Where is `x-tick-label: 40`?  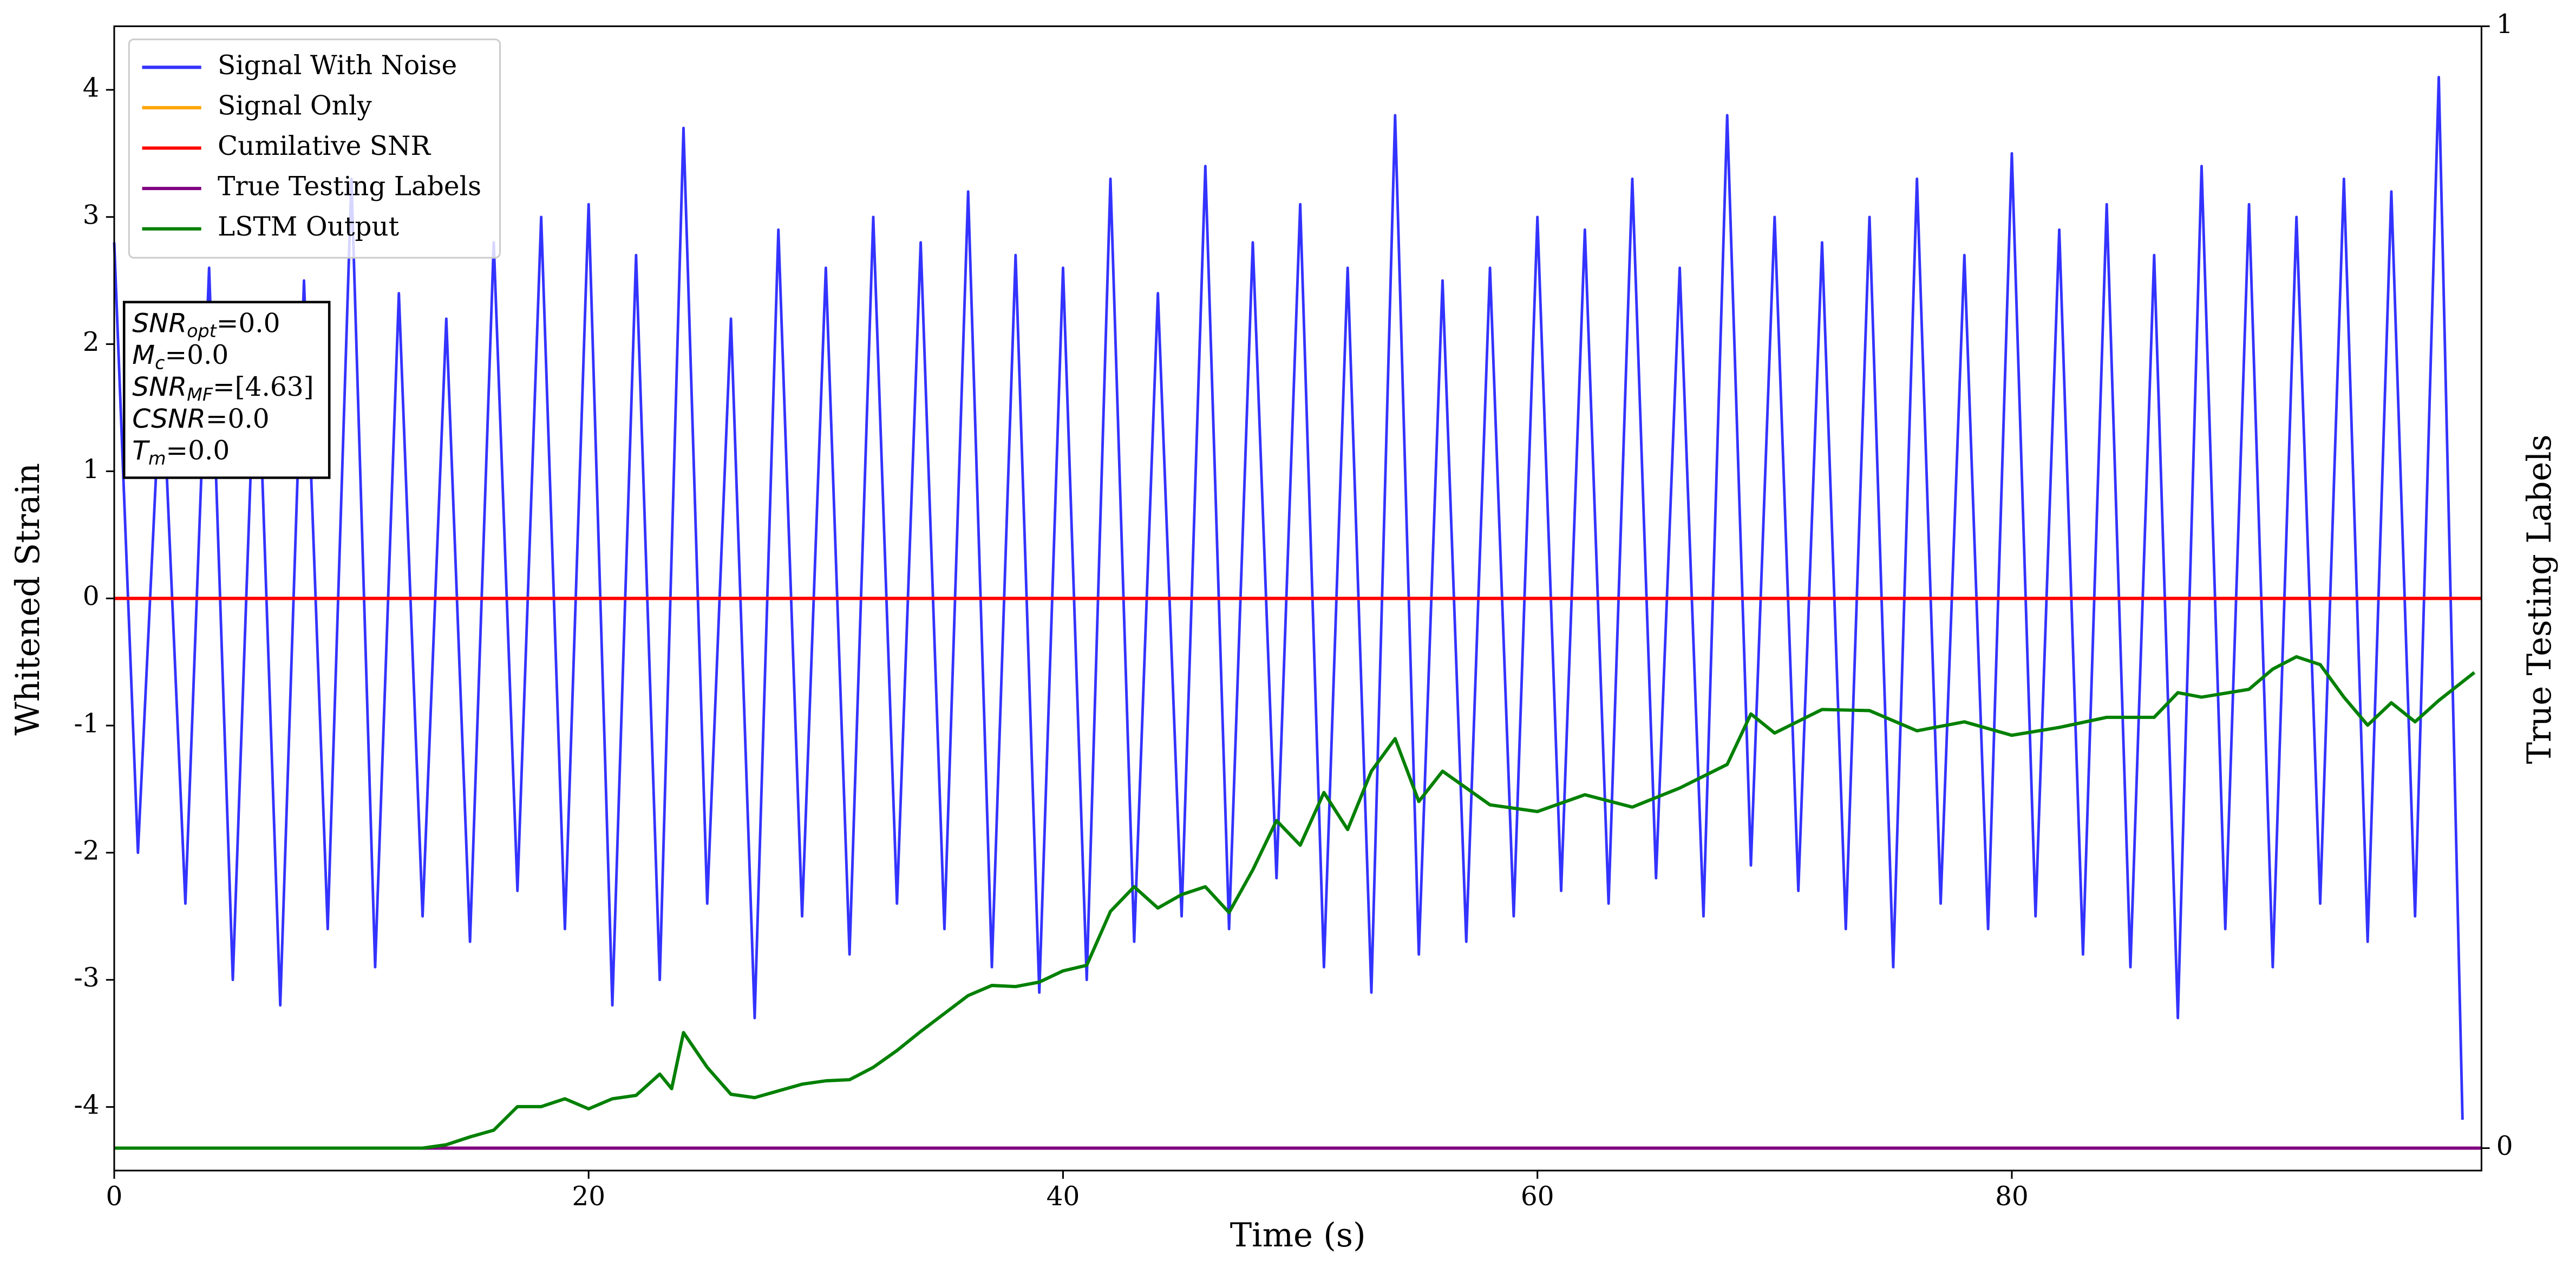 x-tick-label: 40 is located at coordinates (1063, 1196).